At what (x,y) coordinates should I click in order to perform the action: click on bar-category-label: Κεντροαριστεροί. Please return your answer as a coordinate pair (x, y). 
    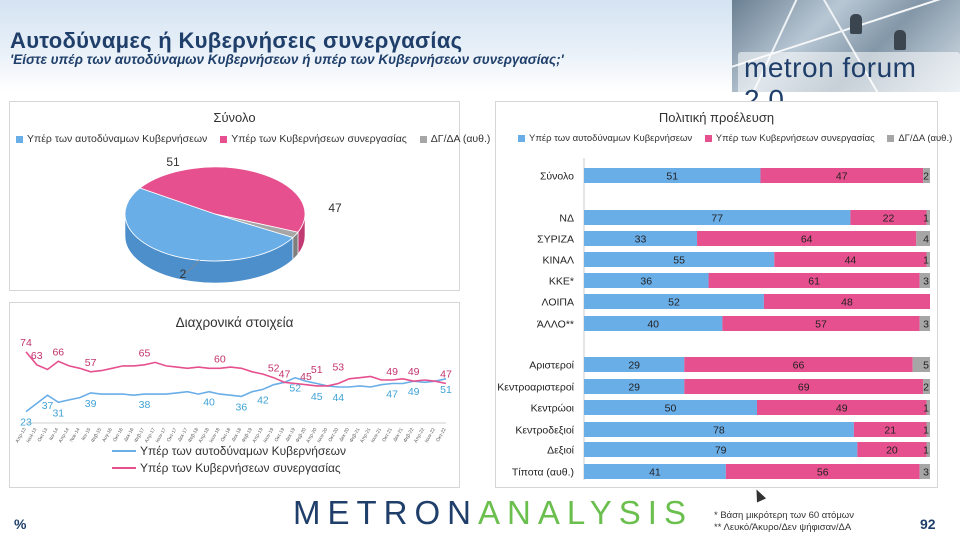
    Looking at the image, I should click on (535, 388).